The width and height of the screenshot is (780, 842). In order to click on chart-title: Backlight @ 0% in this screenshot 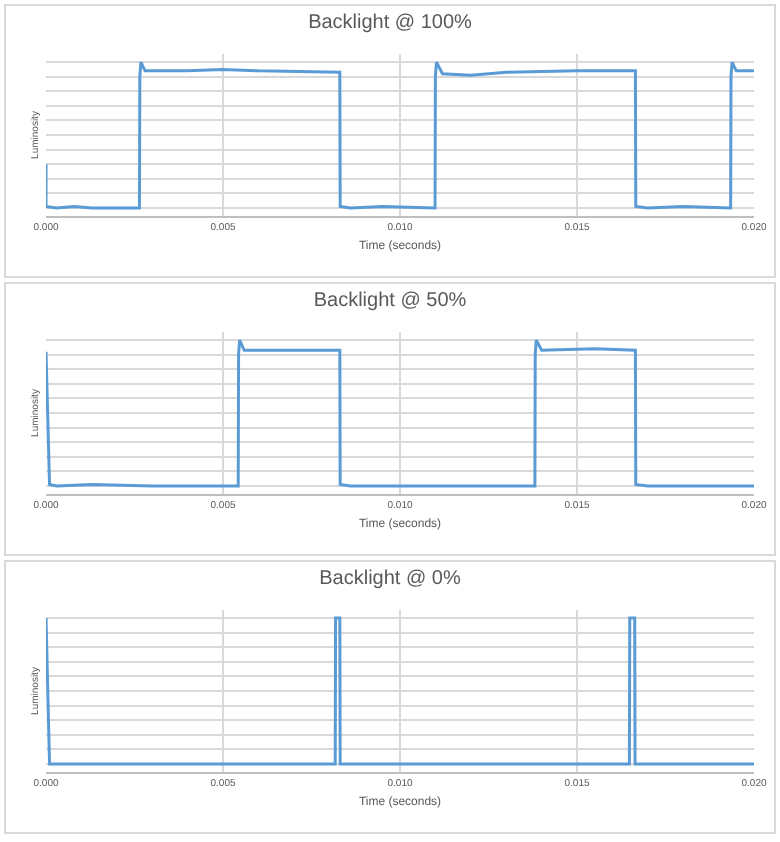, I will do `click(390, 579)`.